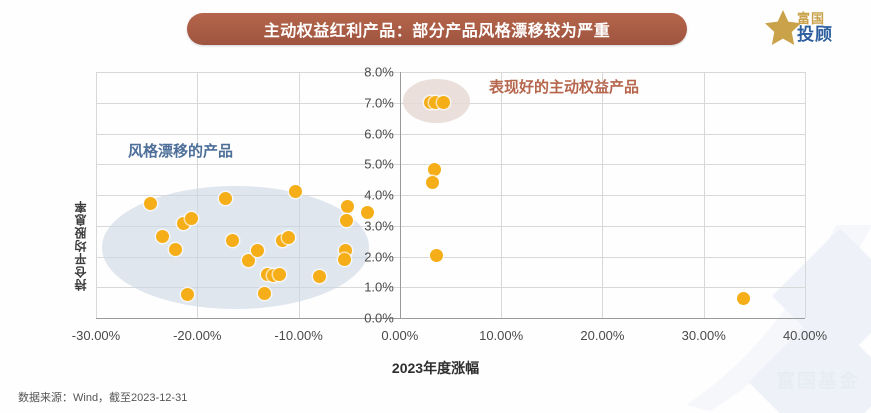  I want to click on x-axis-tick-label: -30.00%, so click(96, 335).